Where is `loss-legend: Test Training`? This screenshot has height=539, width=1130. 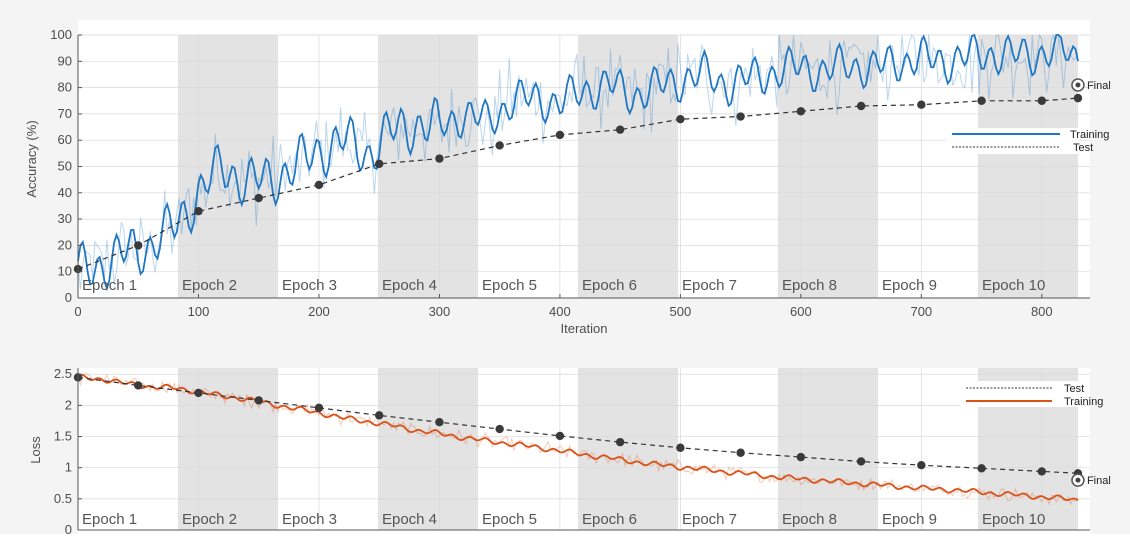
loss-legend: Test Training is located at coordinates (1031, 394).